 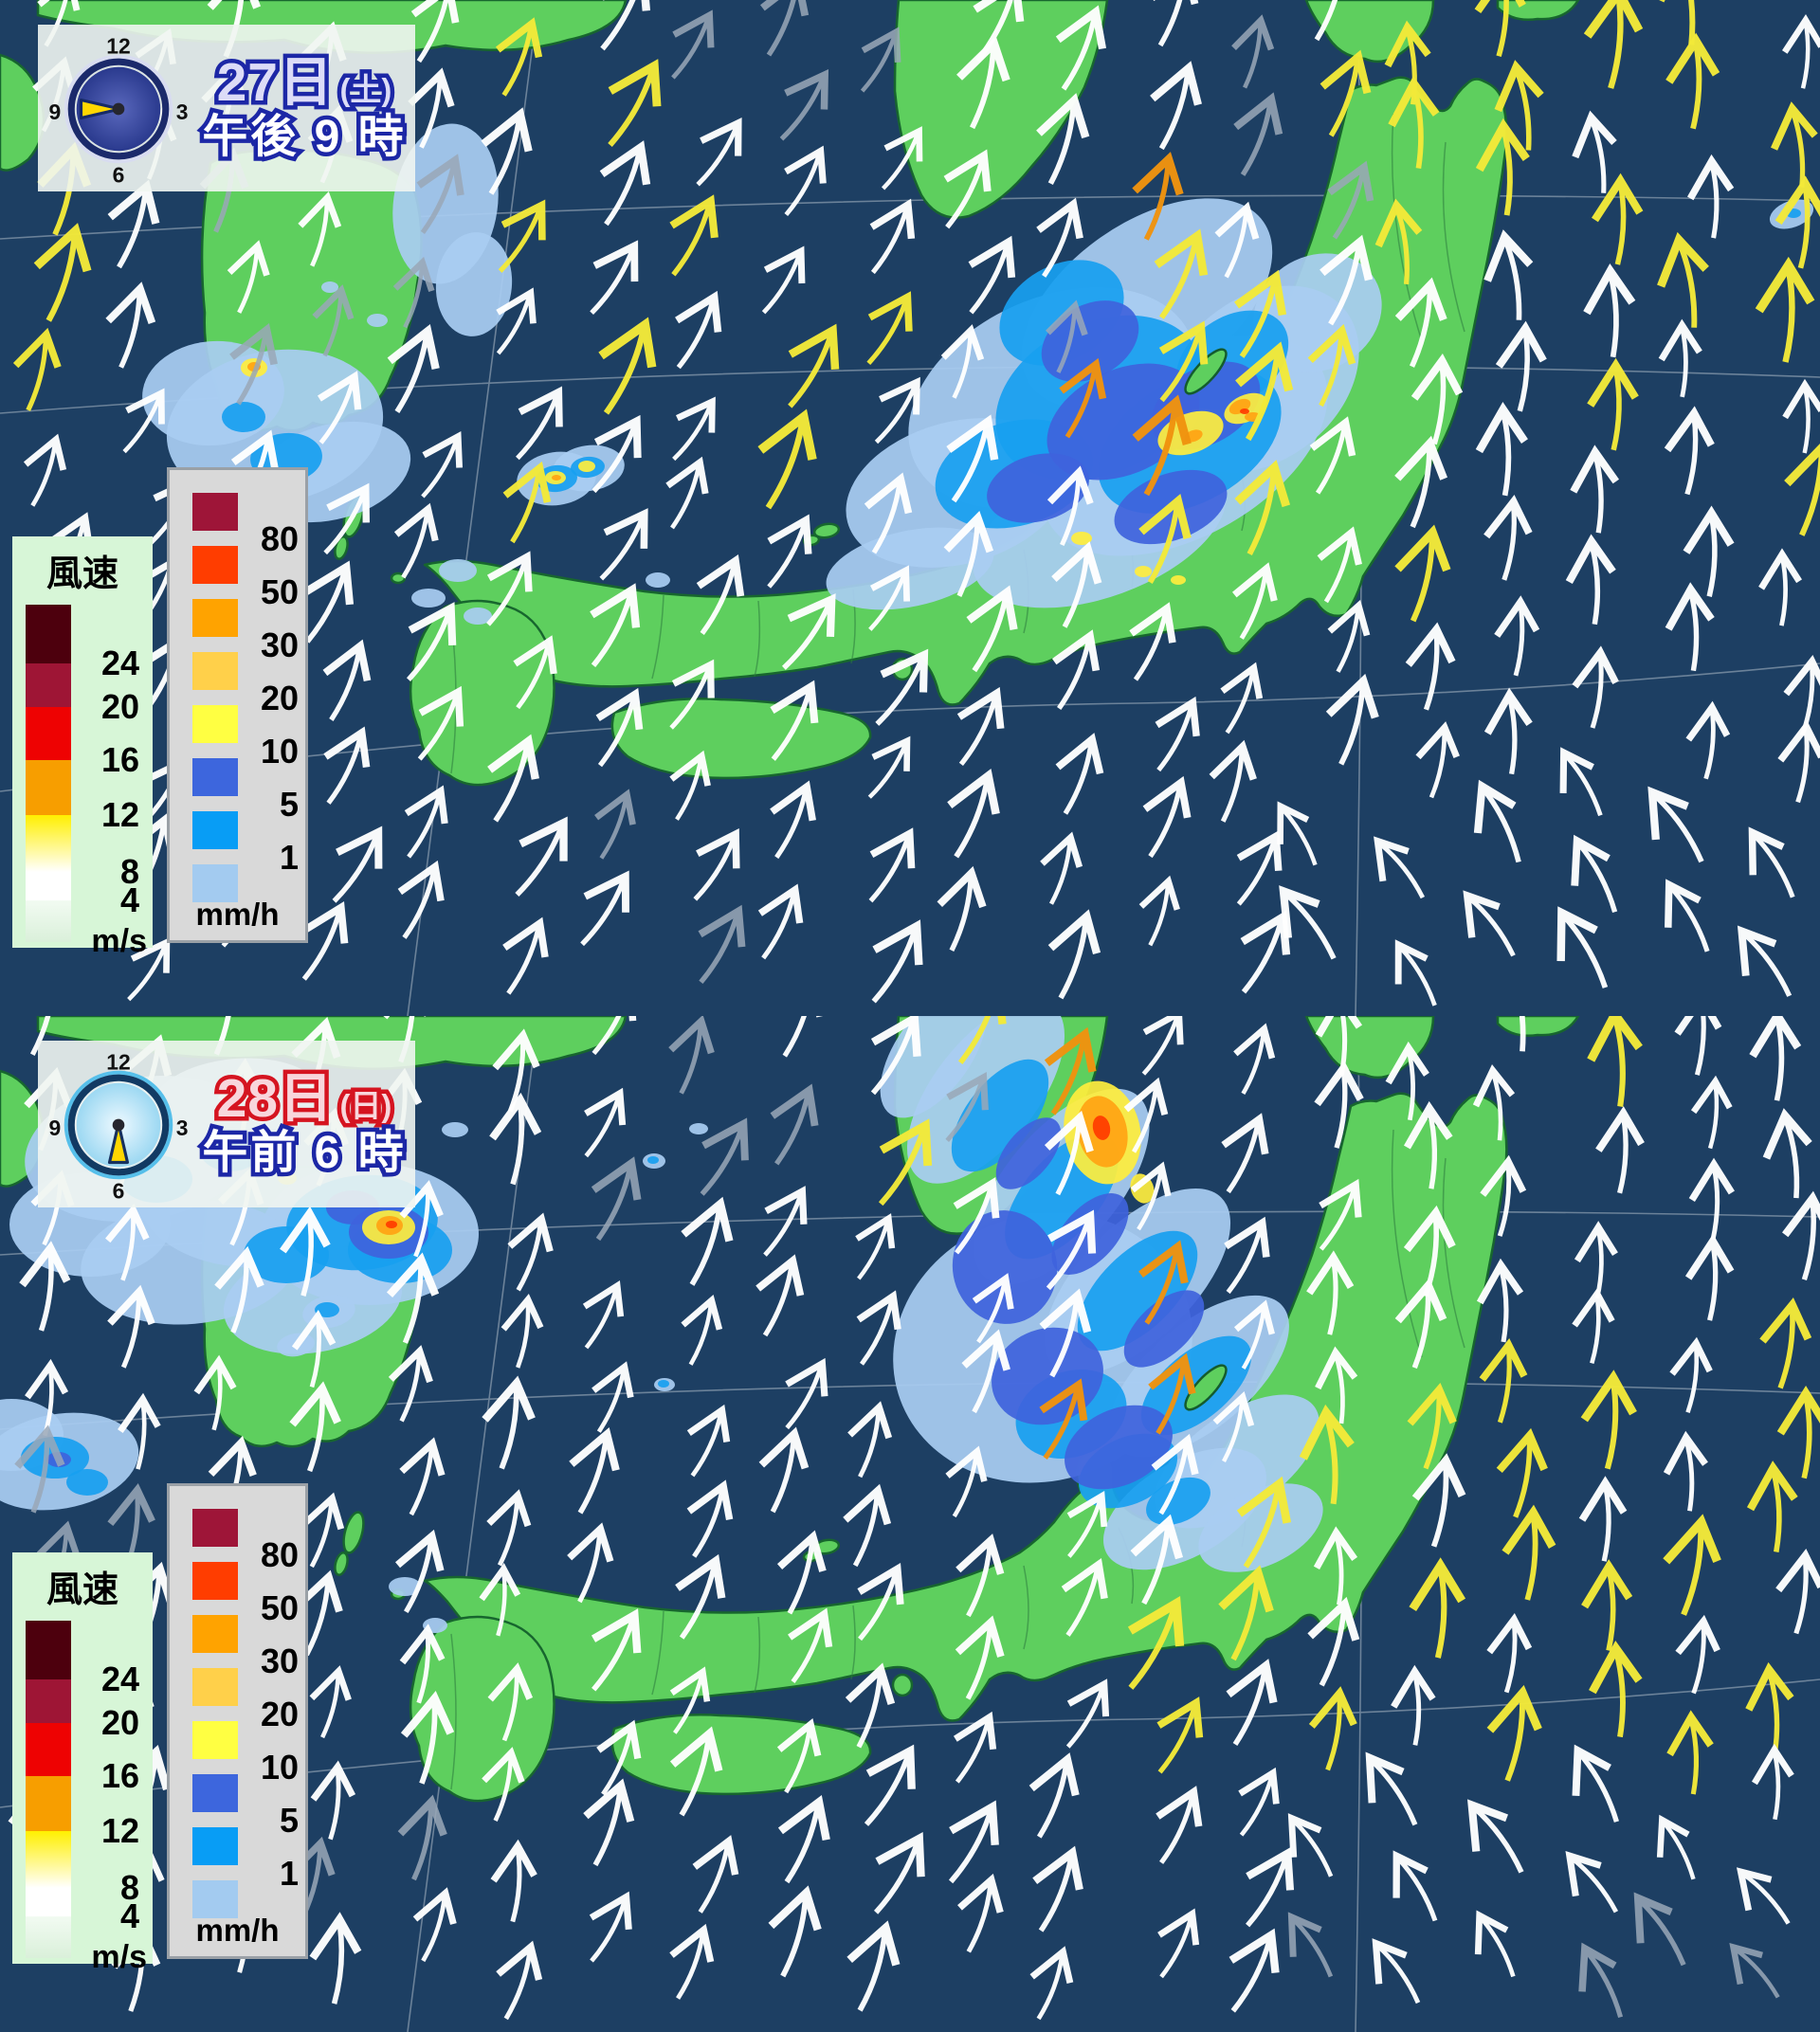 I want to click on clock-number: 3, so click(x=182, y=1128).